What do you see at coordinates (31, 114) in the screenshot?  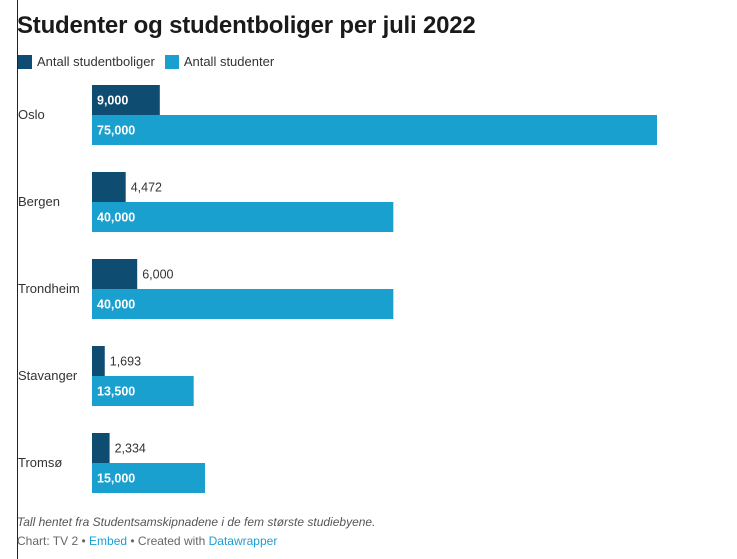 I see `category-label-oslo: Oslo` at bounding box center [31, 114].